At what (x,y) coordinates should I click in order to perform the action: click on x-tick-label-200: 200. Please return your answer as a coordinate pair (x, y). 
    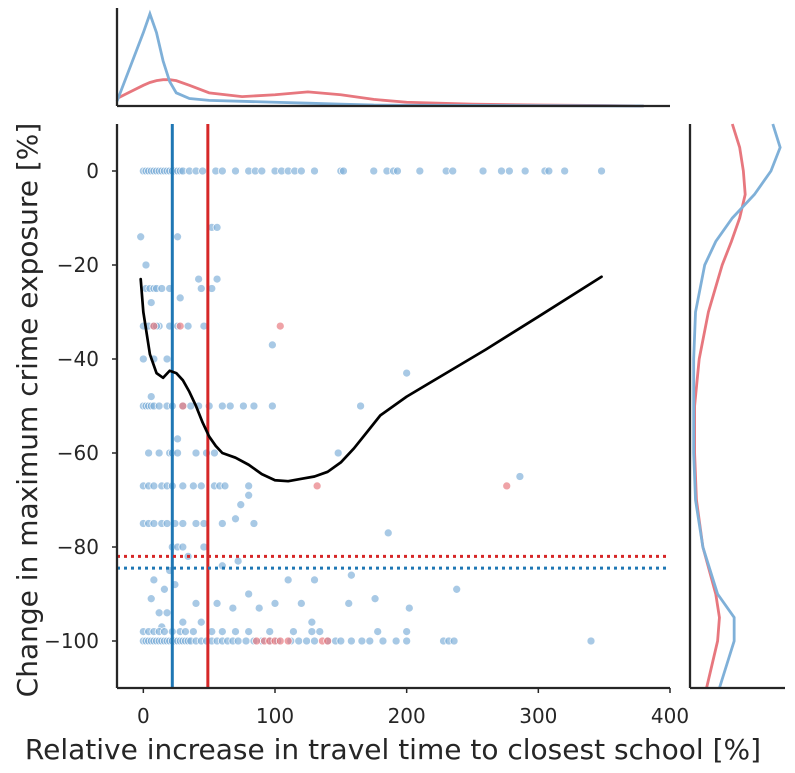
    Looking at the image, I should click on (407, 716).